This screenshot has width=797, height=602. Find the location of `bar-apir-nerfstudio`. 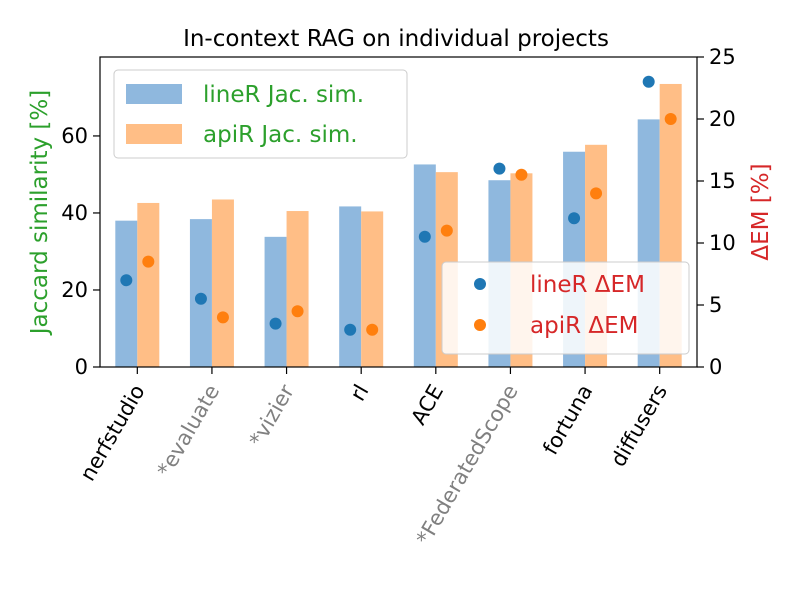

bar-apir-nerfstudio is located at coordinates (148, 284).